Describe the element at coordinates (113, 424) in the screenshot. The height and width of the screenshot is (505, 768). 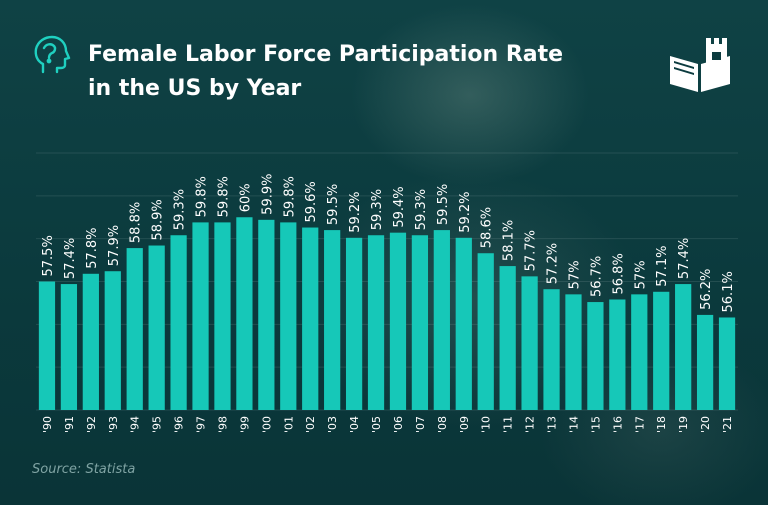
I see `x-tick-label: '93` at that location.